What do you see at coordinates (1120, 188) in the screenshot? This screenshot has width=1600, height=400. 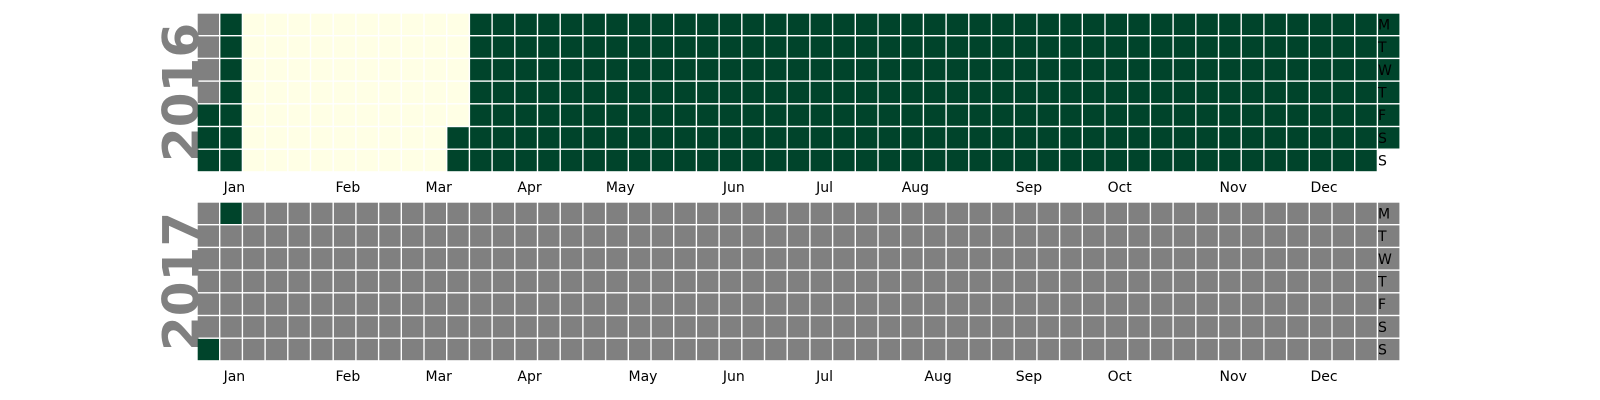 I see `month-label: Oct` at bounding box center [1120, 188].